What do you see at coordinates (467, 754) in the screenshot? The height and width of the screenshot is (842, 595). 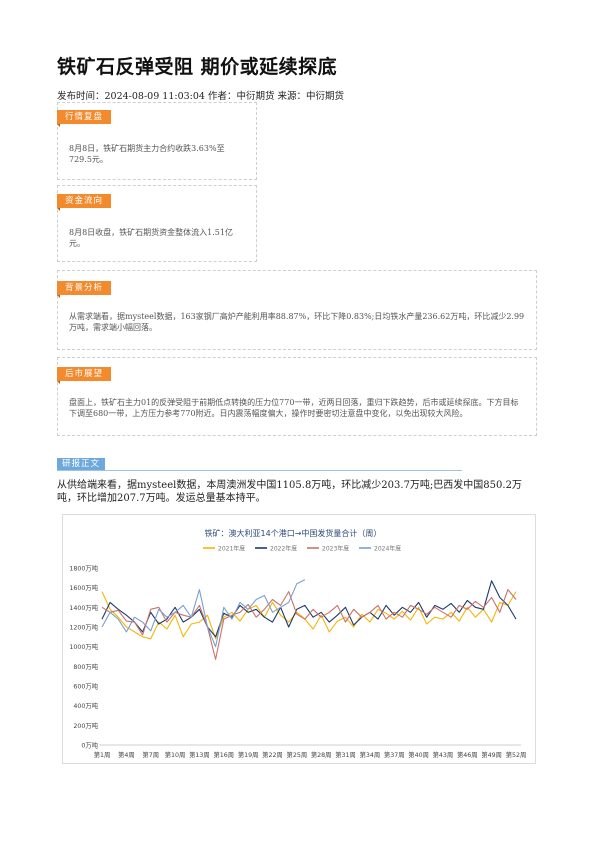 I see `x-tick-label: 第46周` at bounding box center [467, 754].